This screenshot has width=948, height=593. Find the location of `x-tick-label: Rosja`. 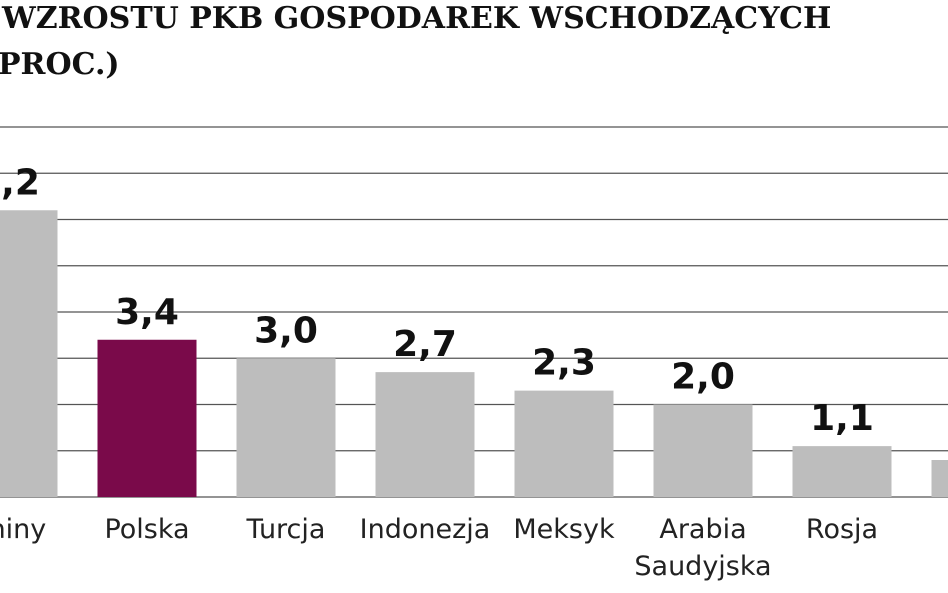

x-tick-label: Rosja is located at coordinates (842, 529).